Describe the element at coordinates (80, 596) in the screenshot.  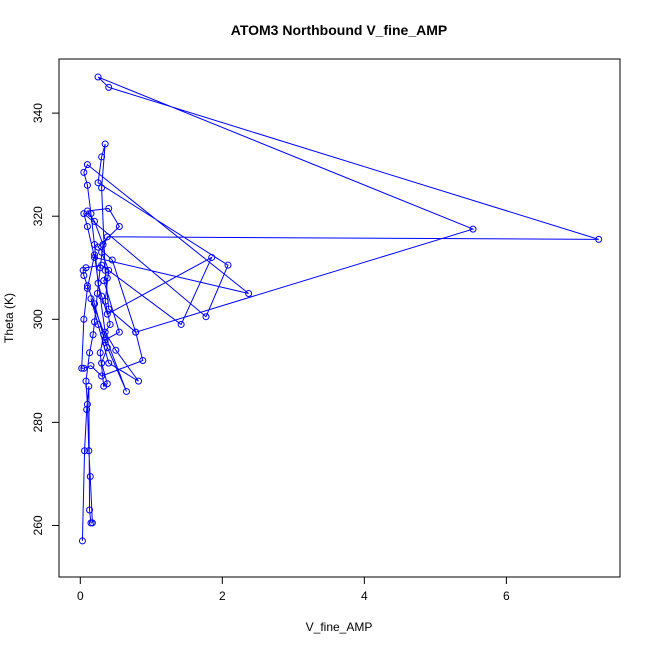
I see `x-tick-label: 0` at that location.